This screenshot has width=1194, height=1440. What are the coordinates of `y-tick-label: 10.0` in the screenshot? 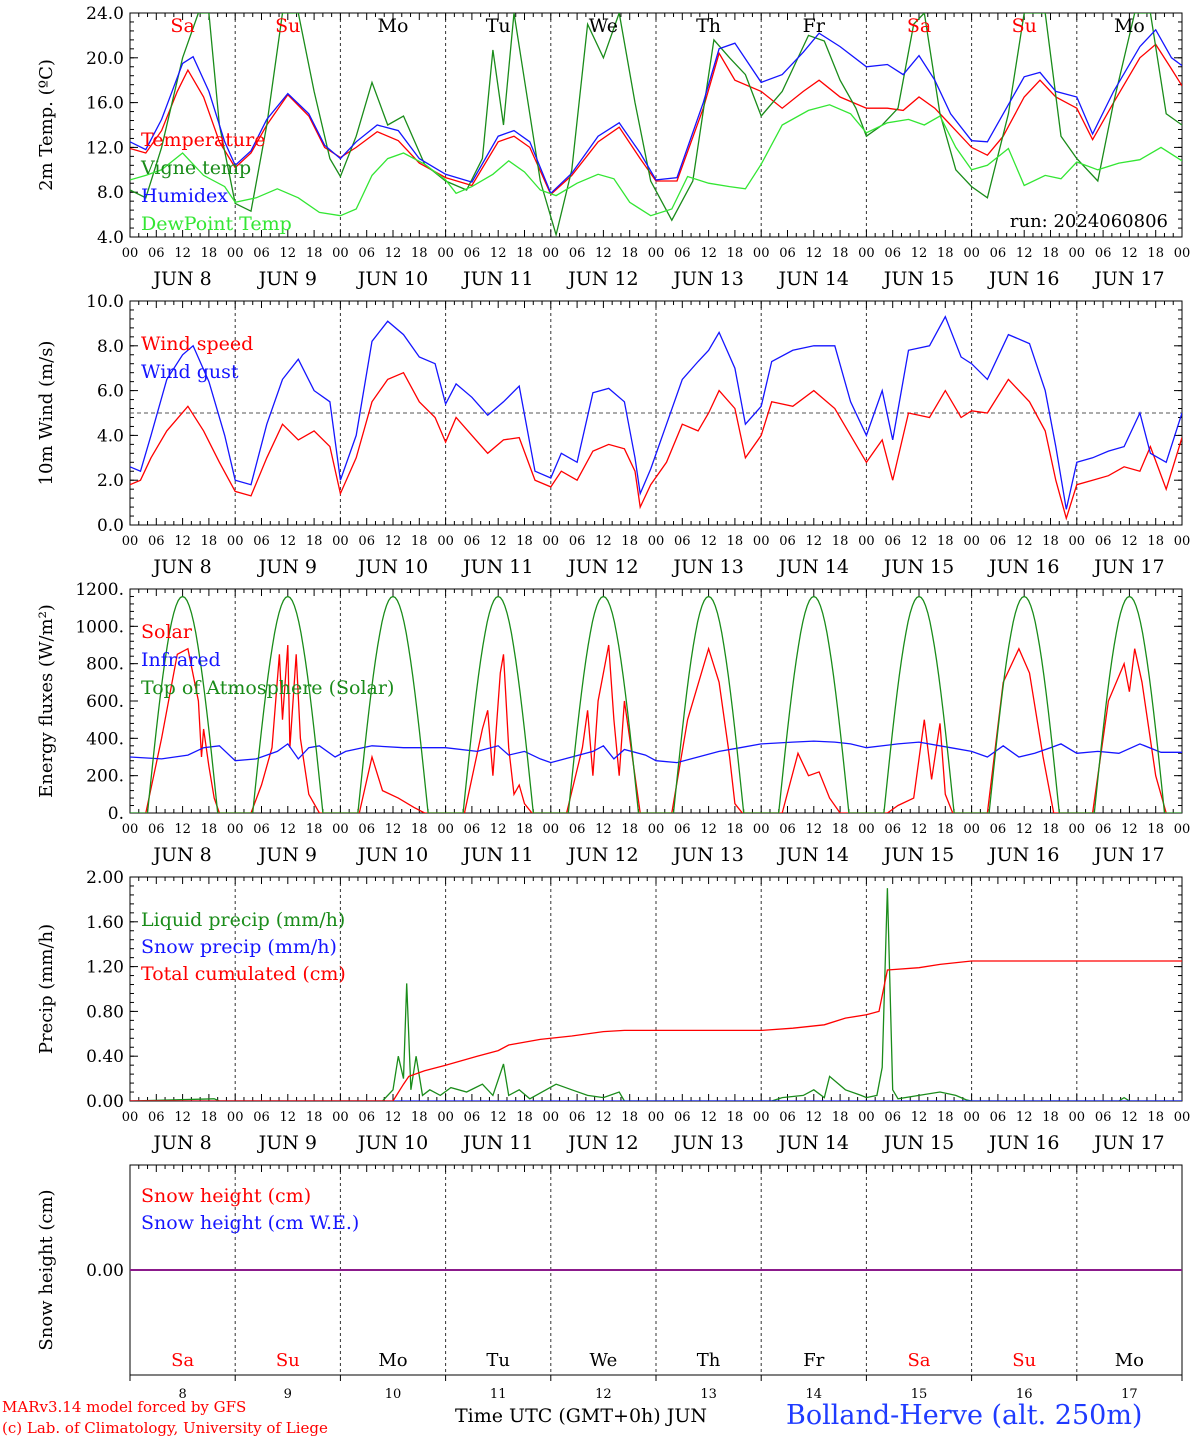 It's located at (105, 302).